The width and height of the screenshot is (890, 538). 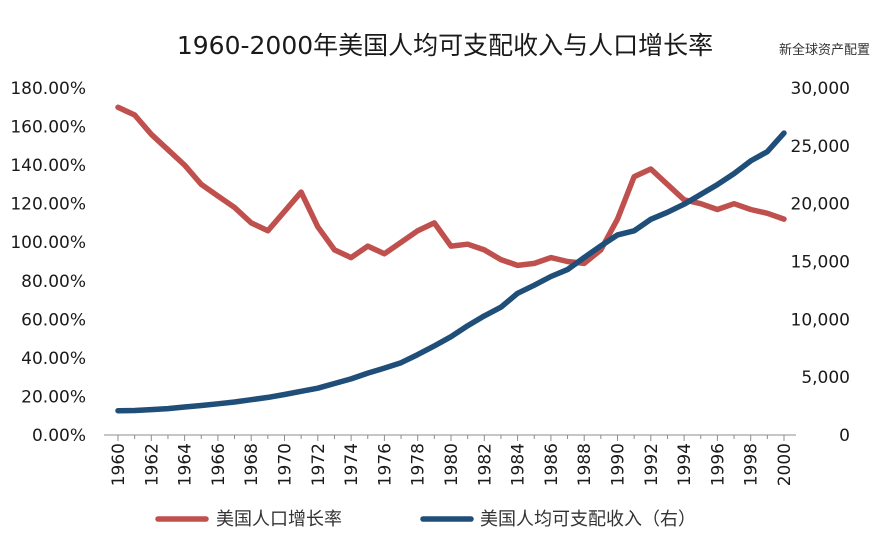 What do you see at coordinates (252, 464) in the screenshot?
I see `x-axis-tick-label: 1968` at bounding box center [252, 464].